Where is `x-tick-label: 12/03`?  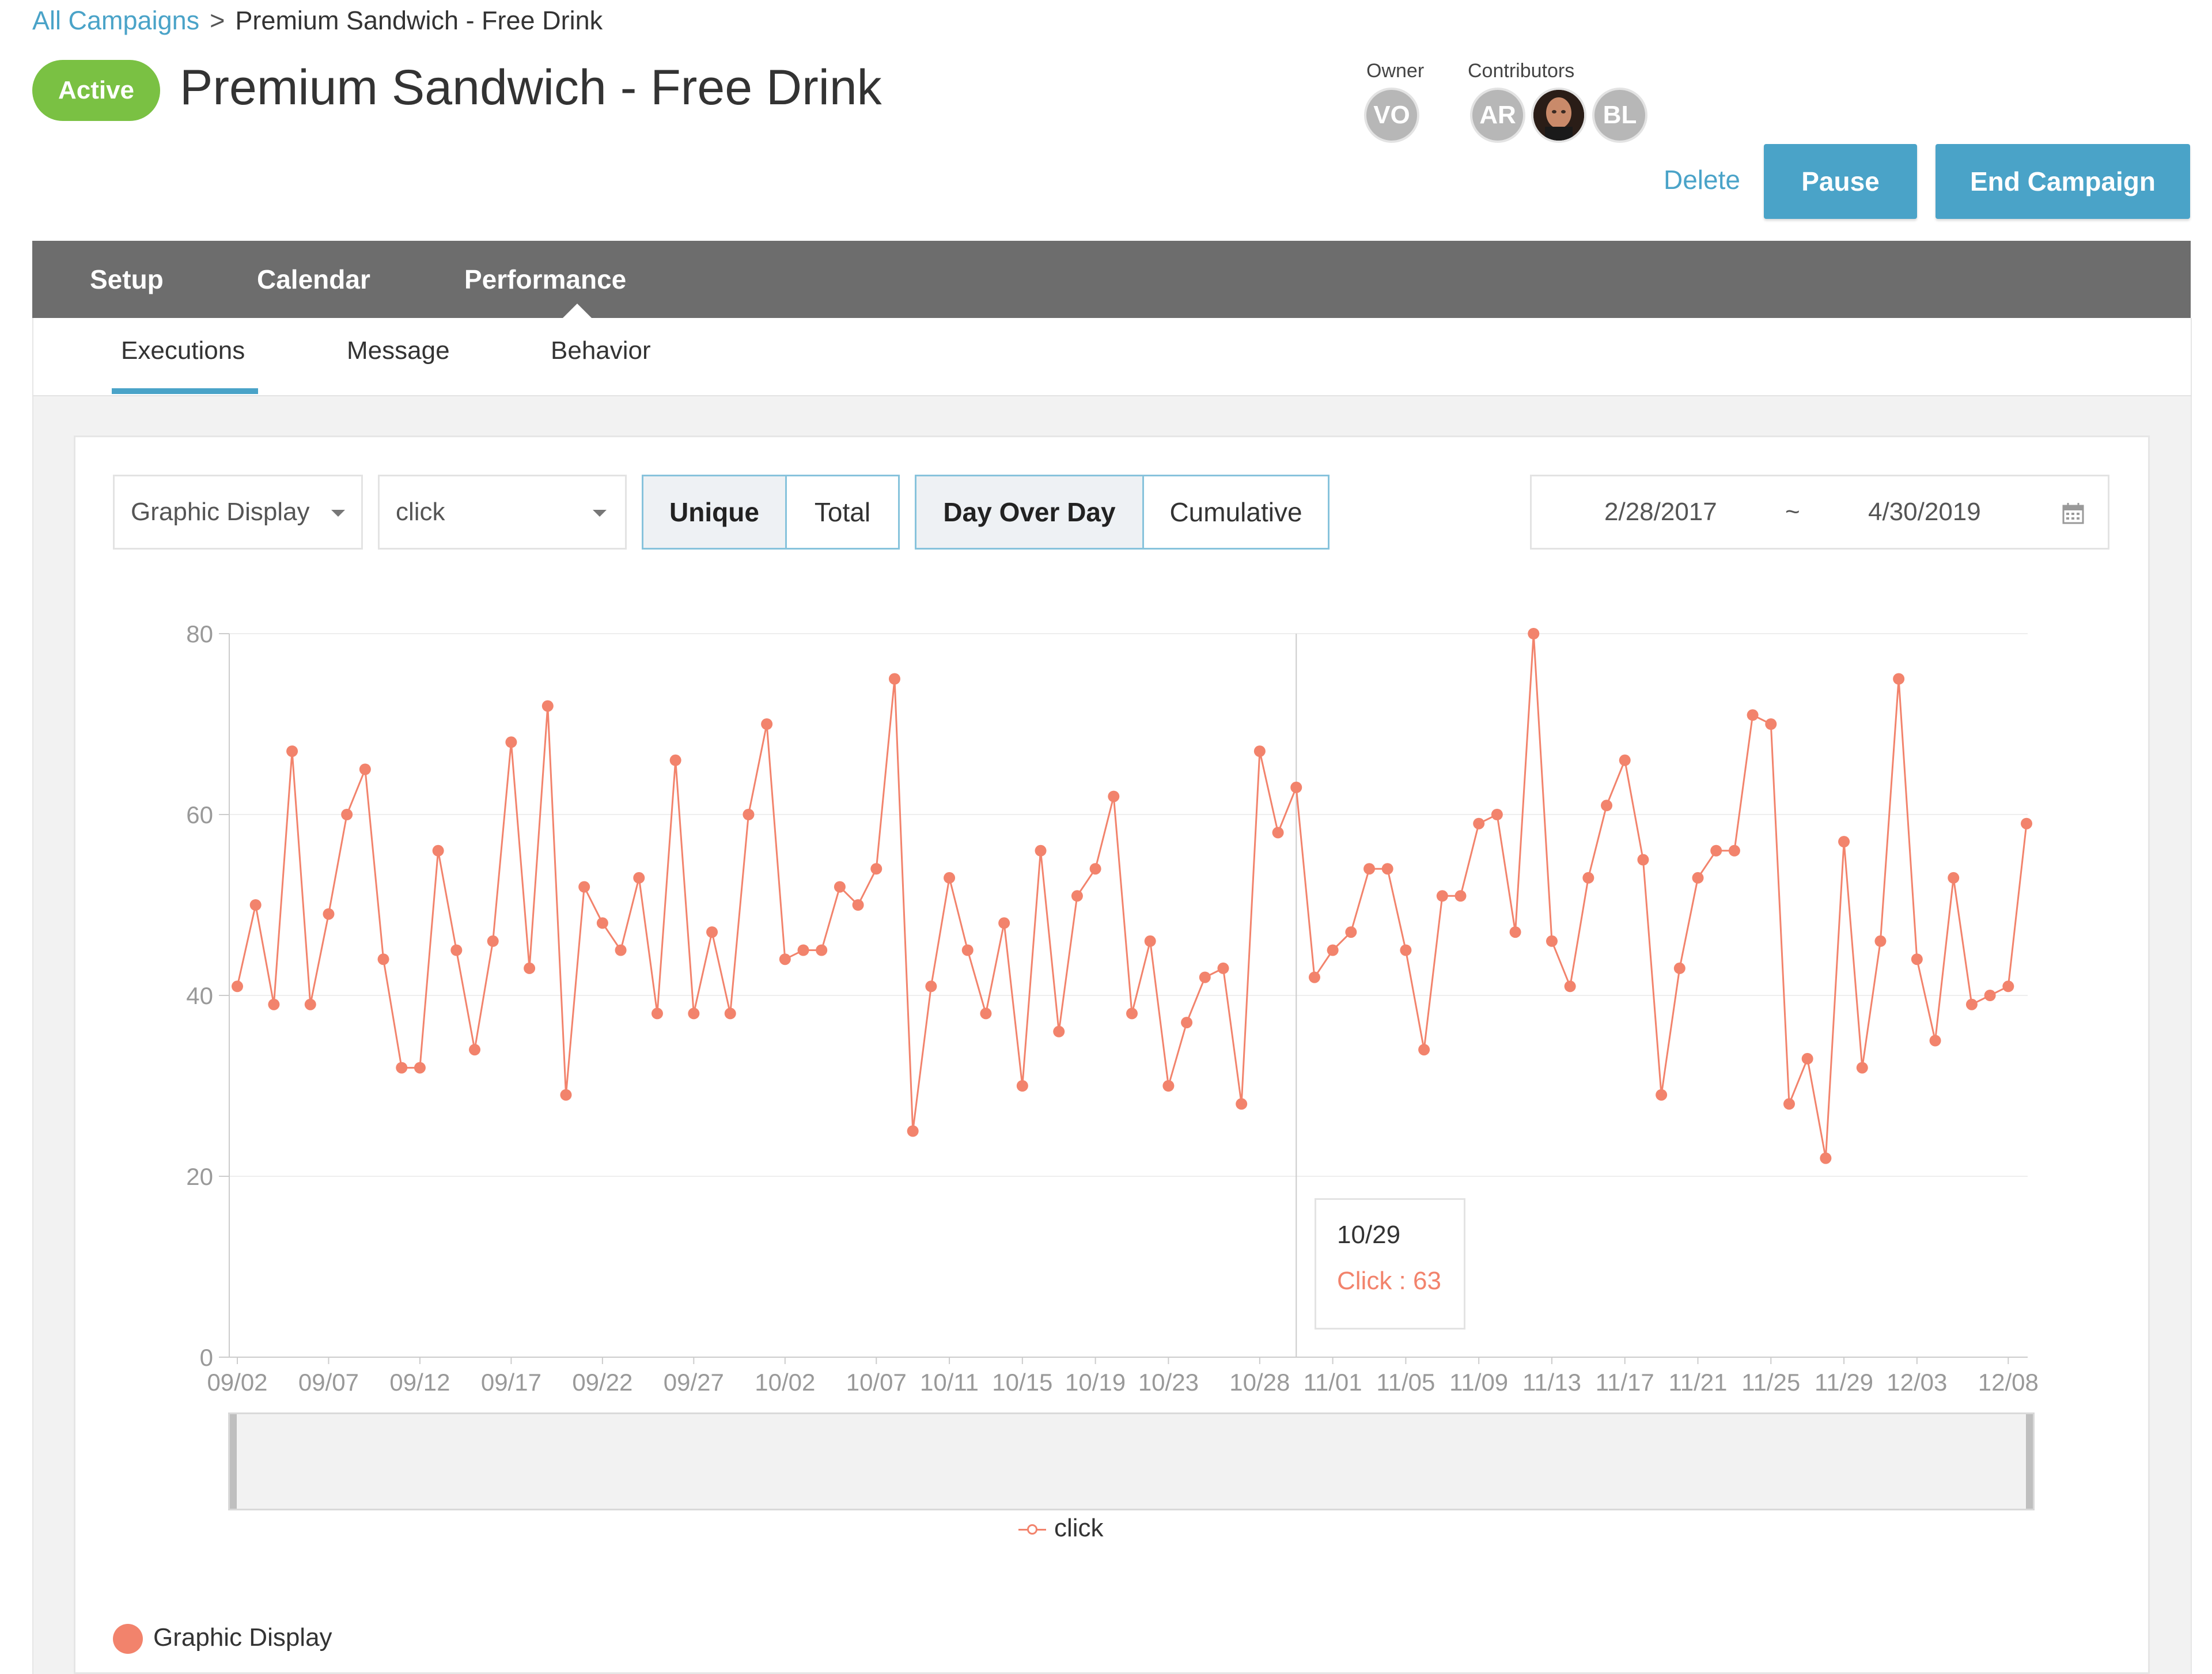
x-tick-label: 12/03 is located at coordinates (1917, 1382).